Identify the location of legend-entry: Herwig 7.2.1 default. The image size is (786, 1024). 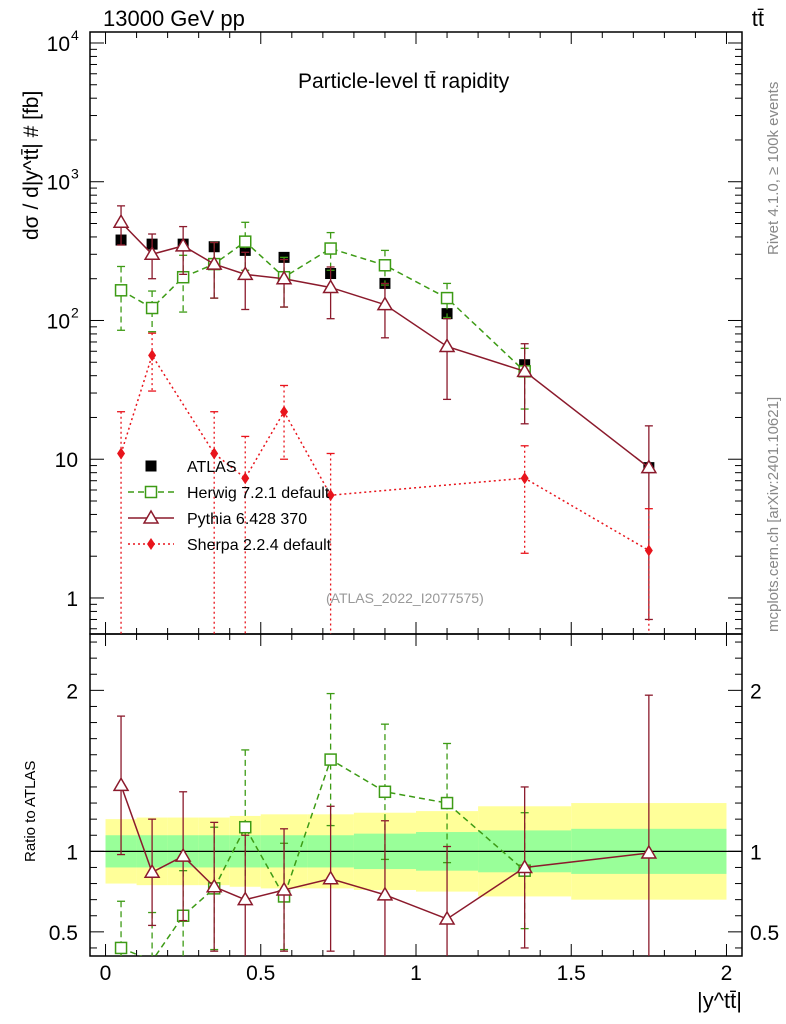
(229, 493).